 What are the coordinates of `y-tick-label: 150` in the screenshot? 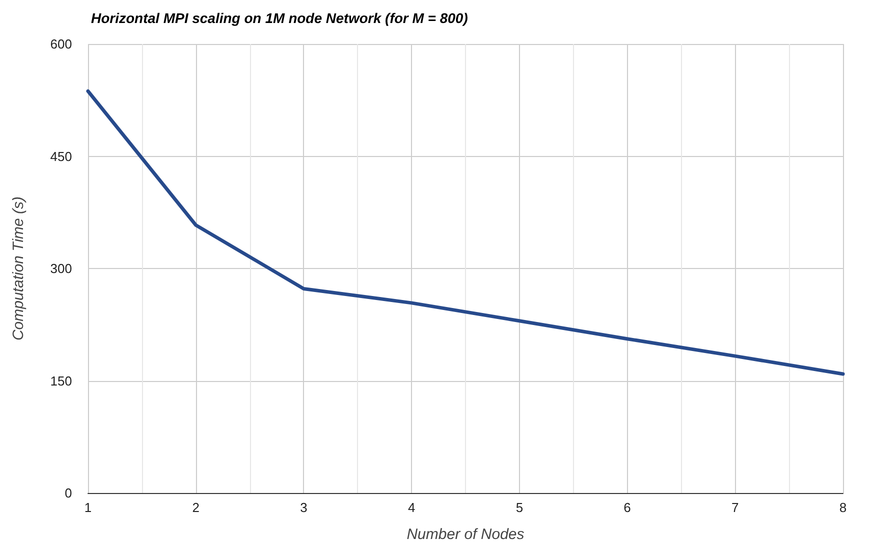 It's located at (61, 380).